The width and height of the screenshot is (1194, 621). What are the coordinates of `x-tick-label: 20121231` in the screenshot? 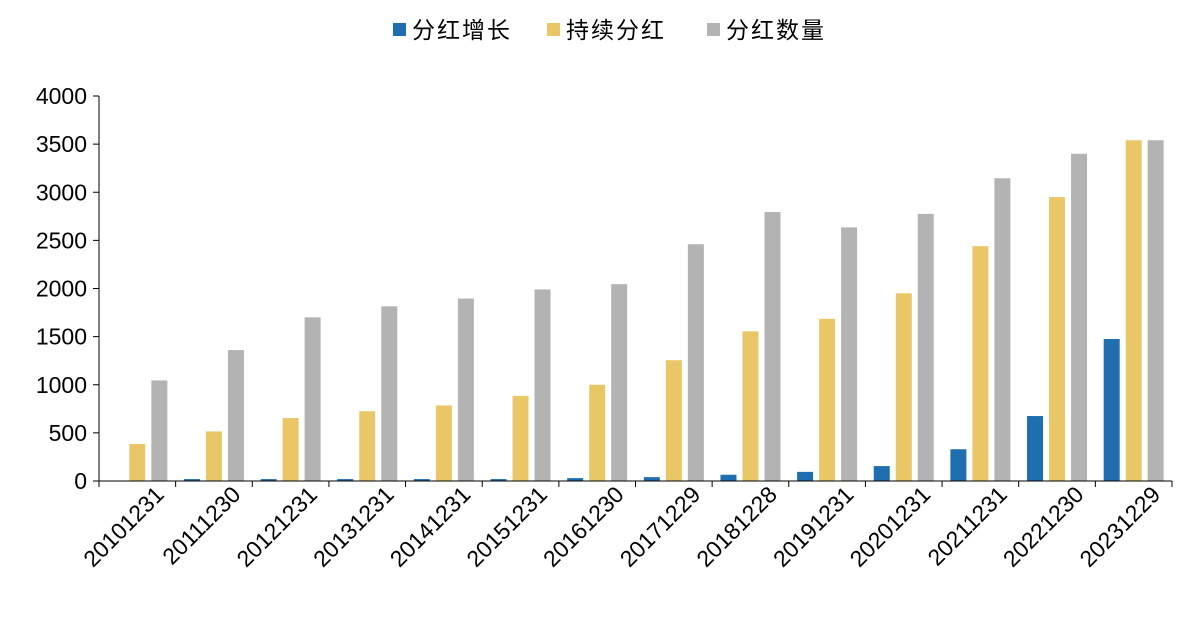 It's located at (276, 526).